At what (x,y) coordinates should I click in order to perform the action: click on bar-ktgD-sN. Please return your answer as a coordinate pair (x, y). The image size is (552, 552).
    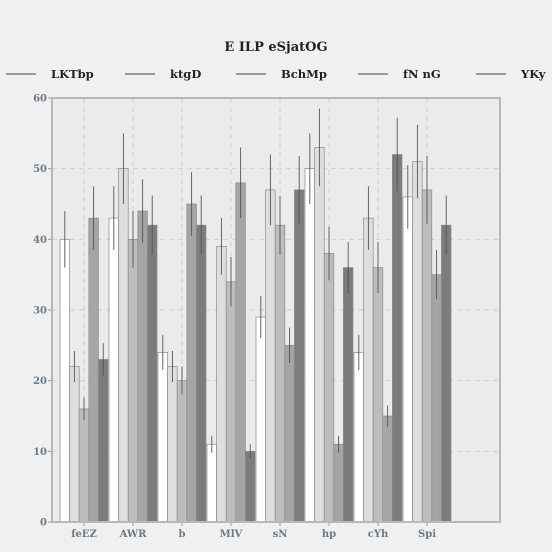
    Looking at the image, I should click on (270, 356).